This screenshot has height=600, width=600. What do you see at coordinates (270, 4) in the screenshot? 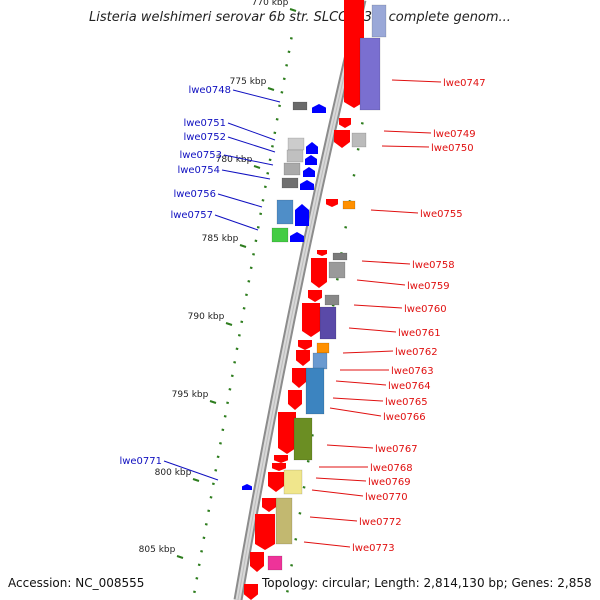
I see `scale-label: 770 kbp` at bounding box center [270, 4].